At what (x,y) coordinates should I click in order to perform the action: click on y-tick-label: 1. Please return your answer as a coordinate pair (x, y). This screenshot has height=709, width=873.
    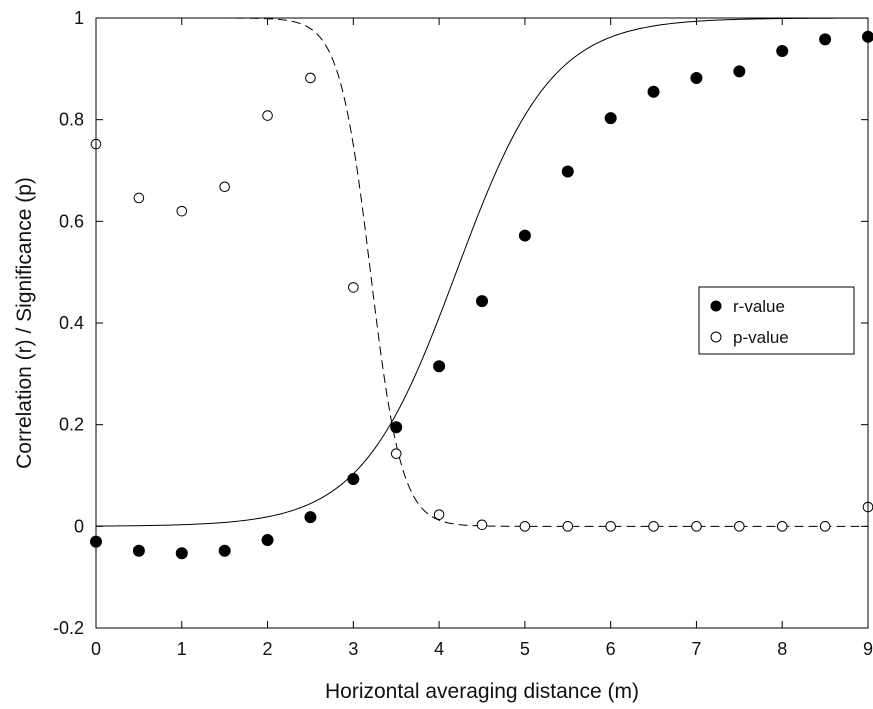
    Looking at the image, I should click on (79, 18).